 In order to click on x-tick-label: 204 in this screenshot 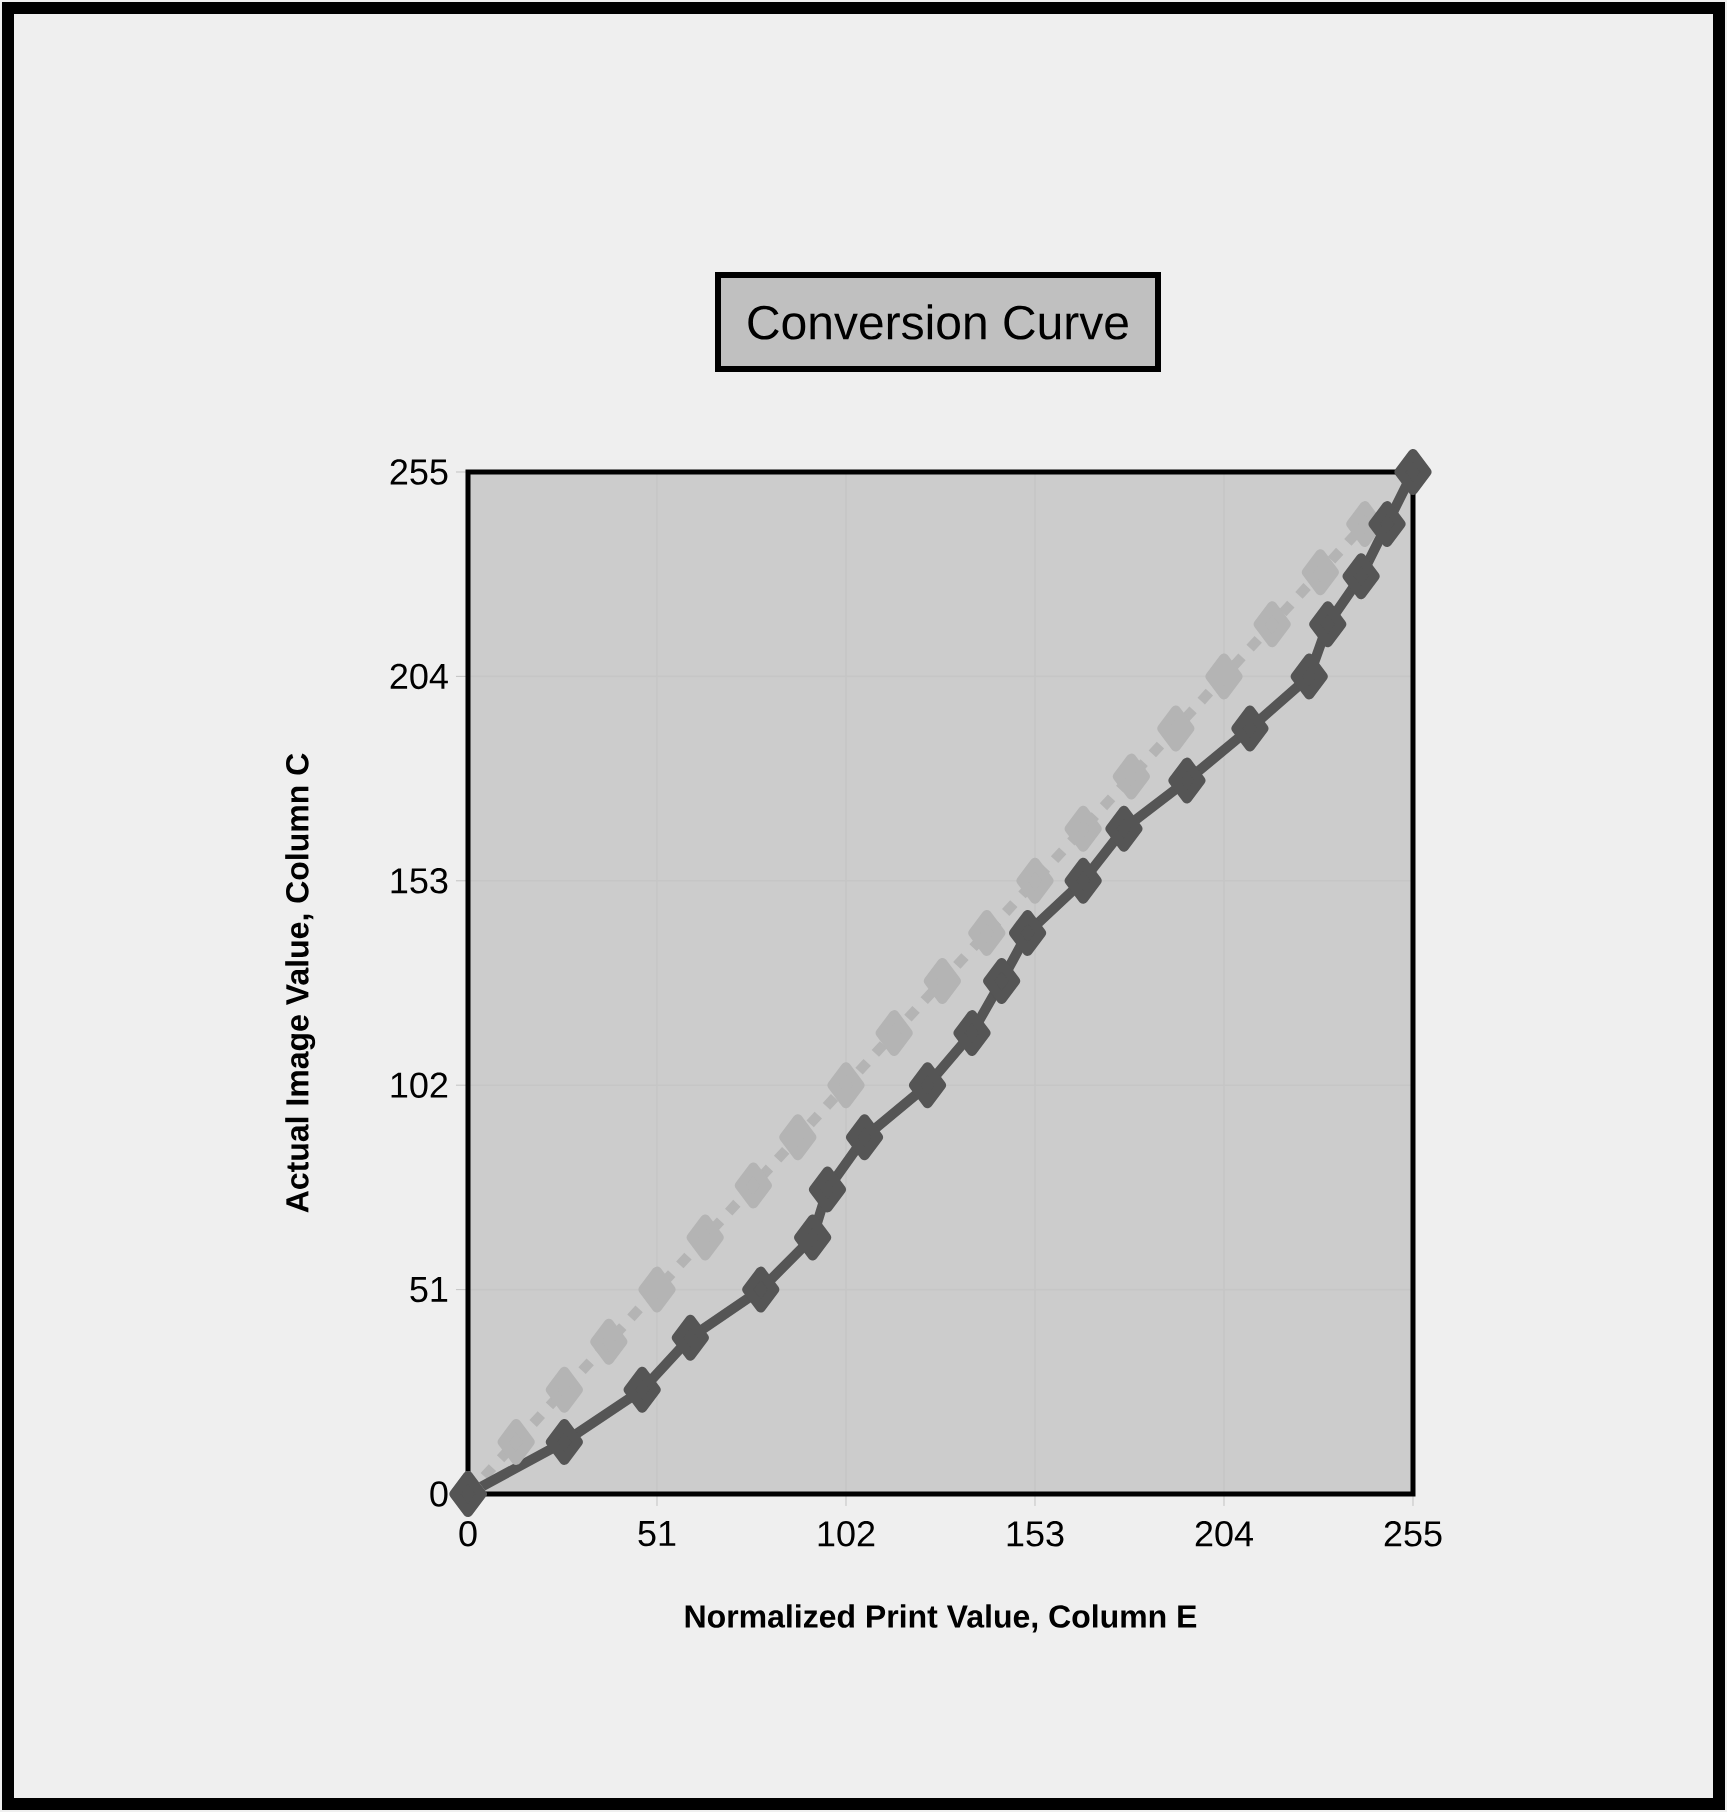, I will do `click(1224, 1534)`.